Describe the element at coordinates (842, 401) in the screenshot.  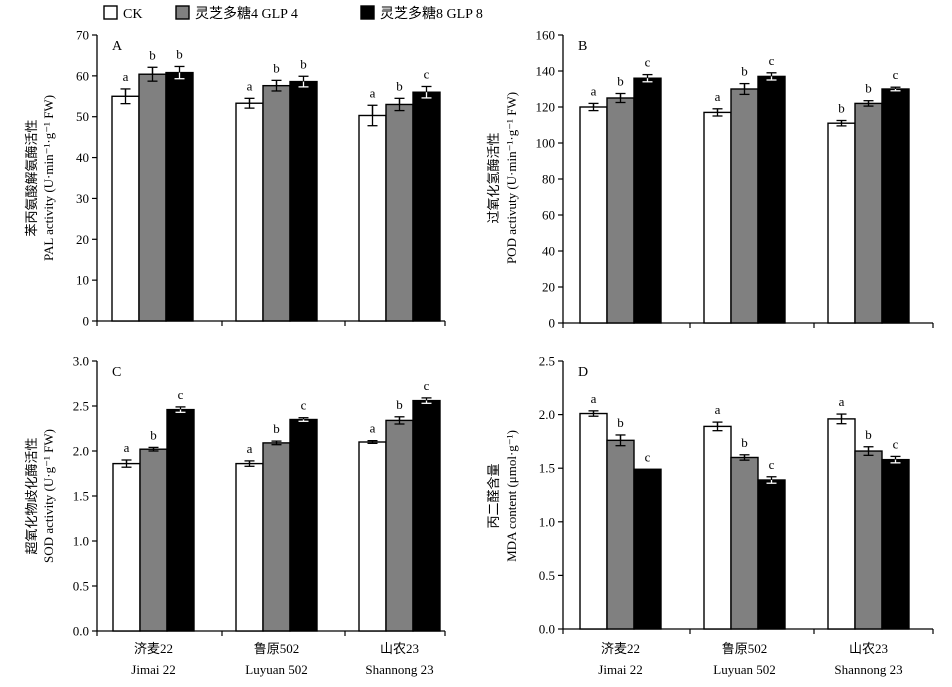
I see `panel-d-shannong23-ck-sig-letter: a` at that location.